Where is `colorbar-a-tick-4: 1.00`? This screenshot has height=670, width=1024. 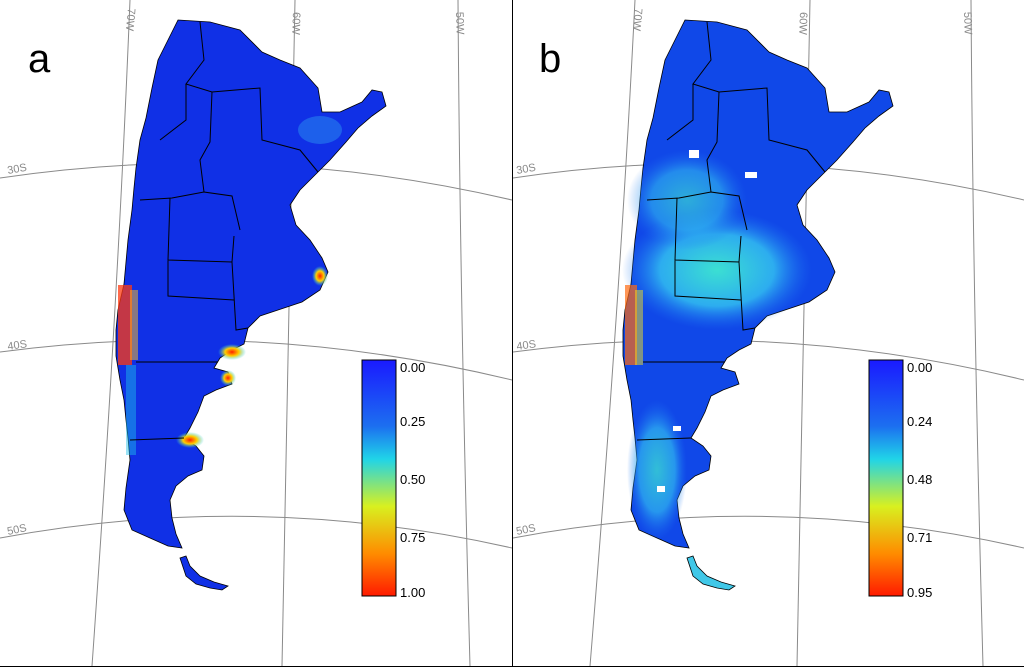 colorbar-a-tick-4: 1.00 is located at coordinates (412, 592).